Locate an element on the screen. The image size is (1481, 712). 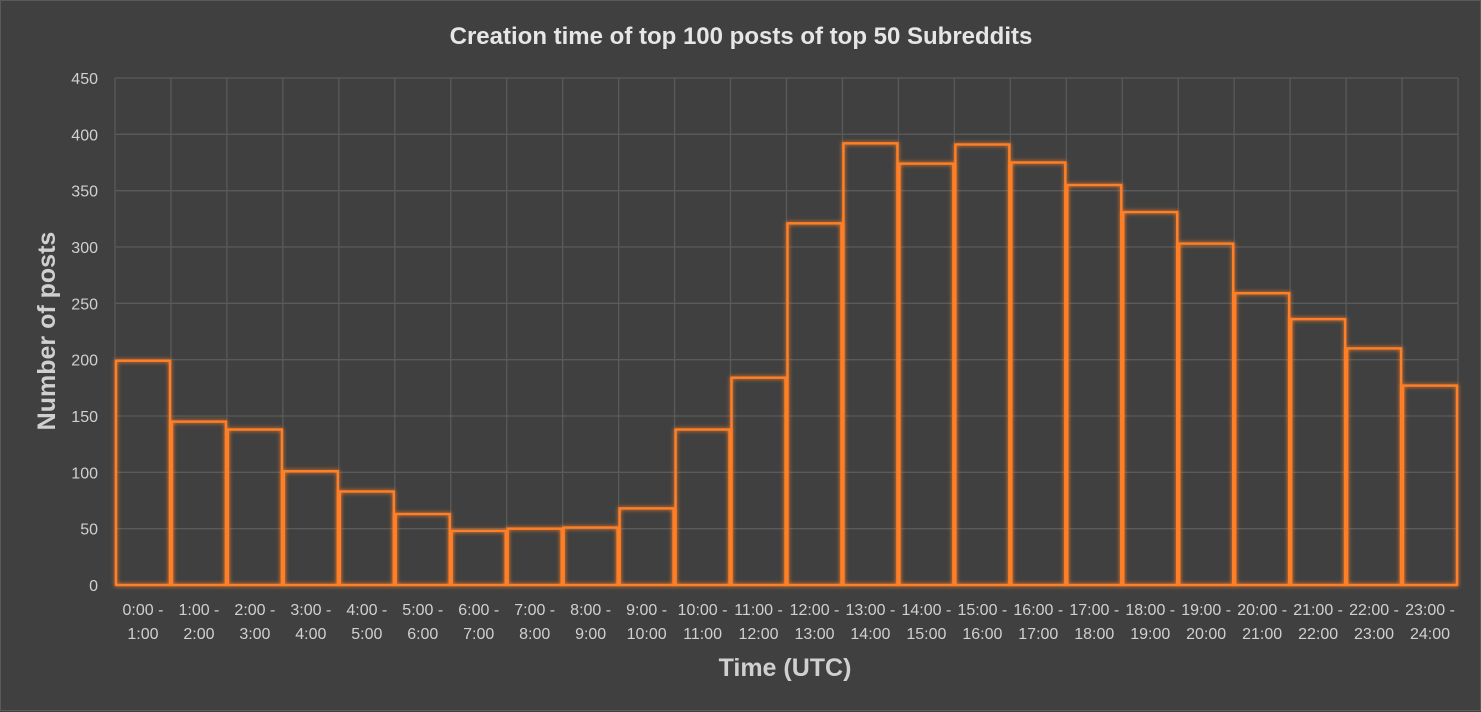
y-tick-label-8: 400 is located at coordinates (84, 135).